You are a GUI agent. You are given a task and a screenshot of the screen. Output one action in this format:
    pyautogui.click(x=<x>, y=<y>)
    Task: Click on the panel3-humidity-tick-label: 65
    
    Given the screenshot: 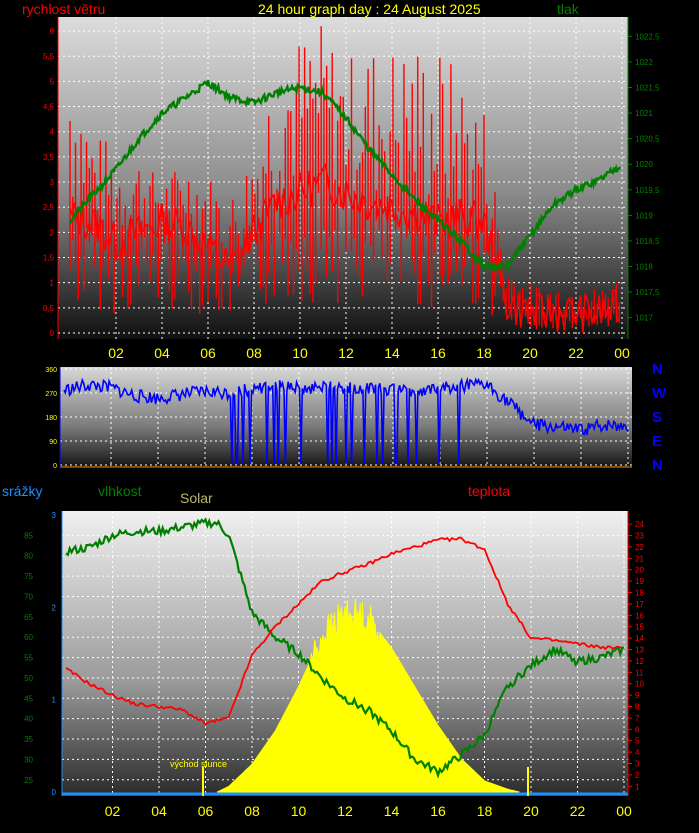 What is the action you would take?
    pyautogui.click(x=28, y=617)
    